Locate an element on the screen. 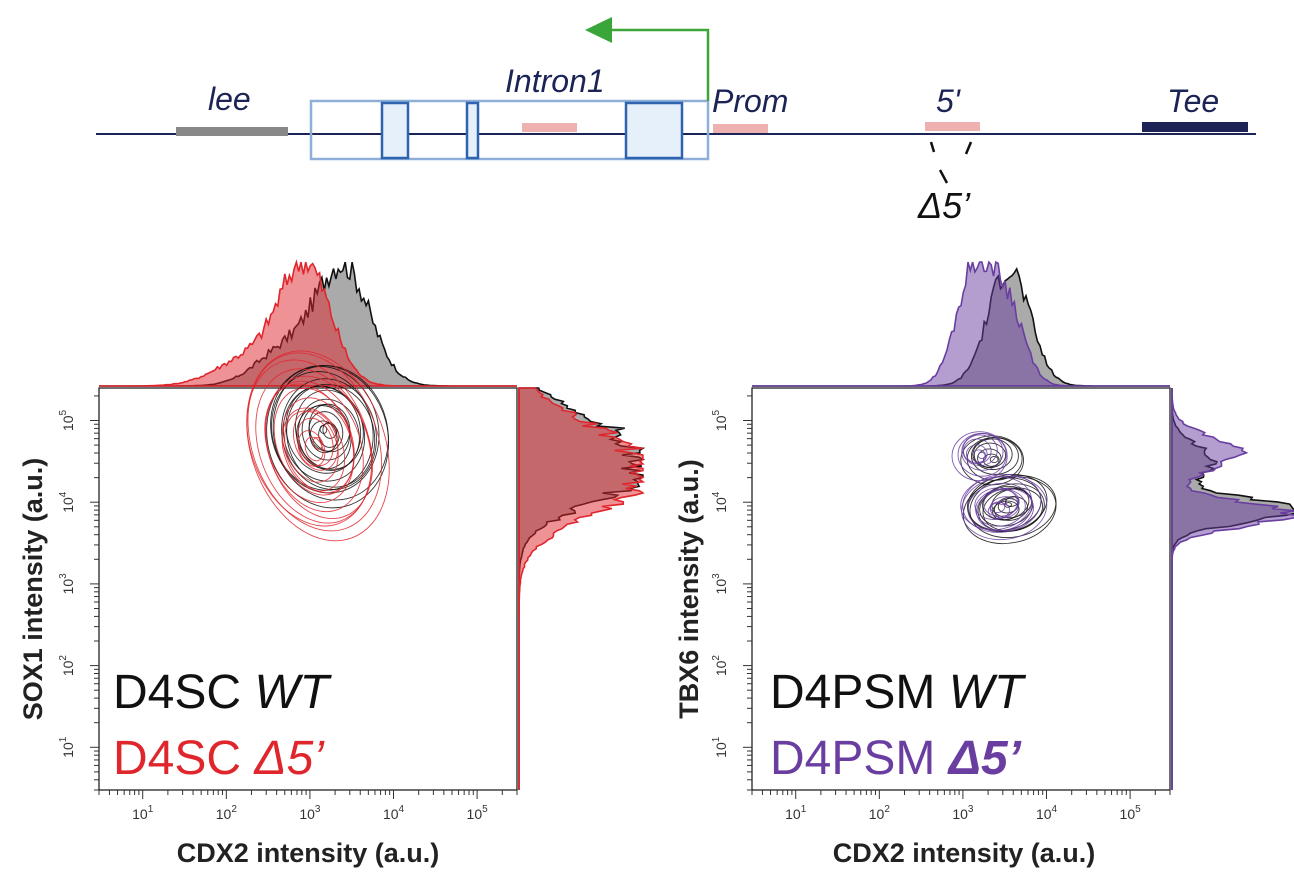 This screenshot has width=1294, height=880. plot-frame is located at coordinates (961, 589).